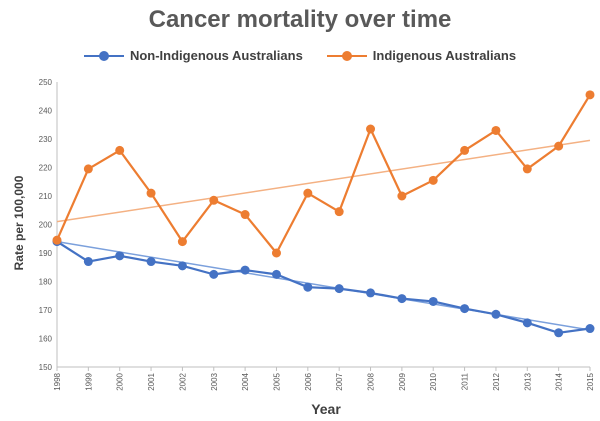 This screenshot has height=421, width=600. I want to click on x-tick-label: 2012, so click(496, 381).